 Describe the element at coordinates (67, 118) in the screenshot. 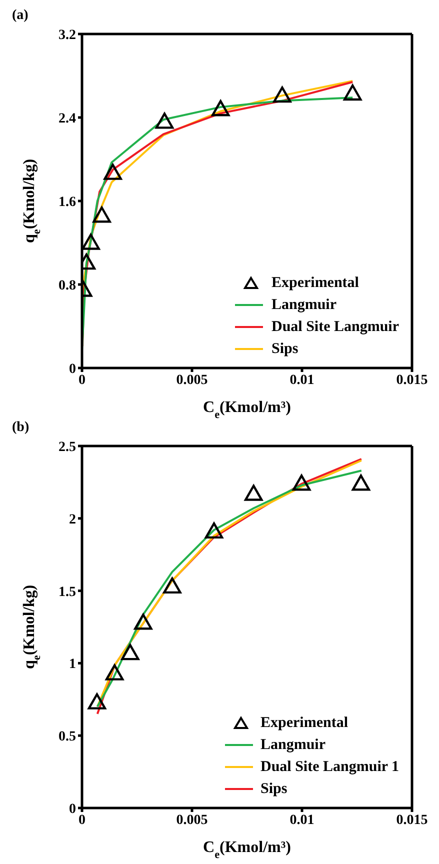

I see `y-tick-label: 2.4` at that location.